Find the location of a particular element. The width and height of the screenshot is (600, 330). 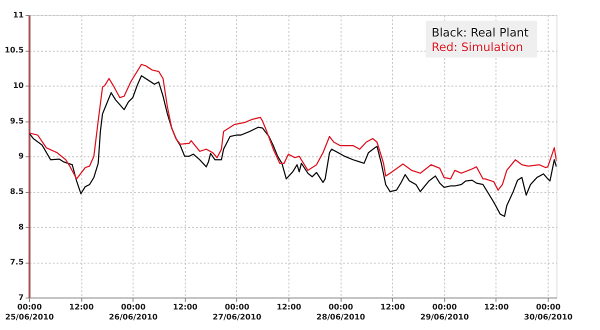

y-tick-label: 7 is located at coordinates (21, 297).